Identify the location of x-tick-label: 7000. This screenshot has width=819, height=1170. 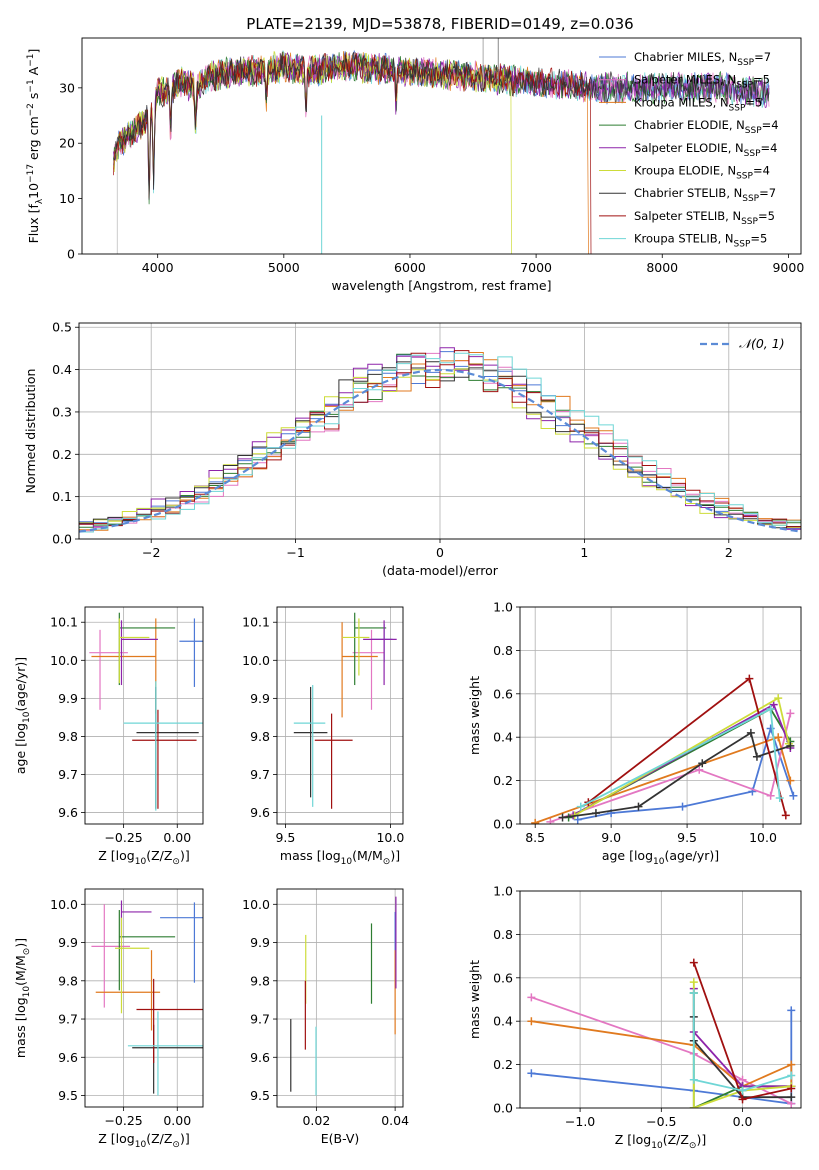
(536, 267).